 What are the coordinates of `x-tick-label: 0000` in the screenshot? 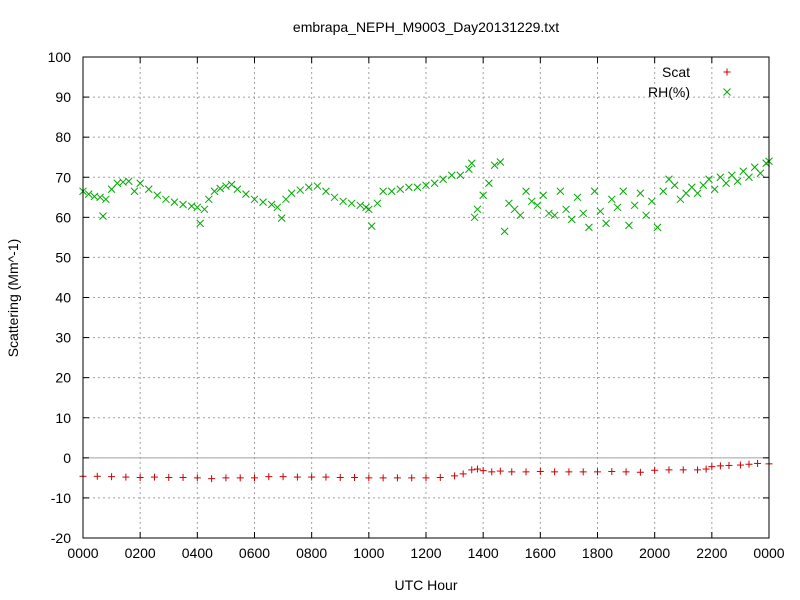 It's located at (768, 553).